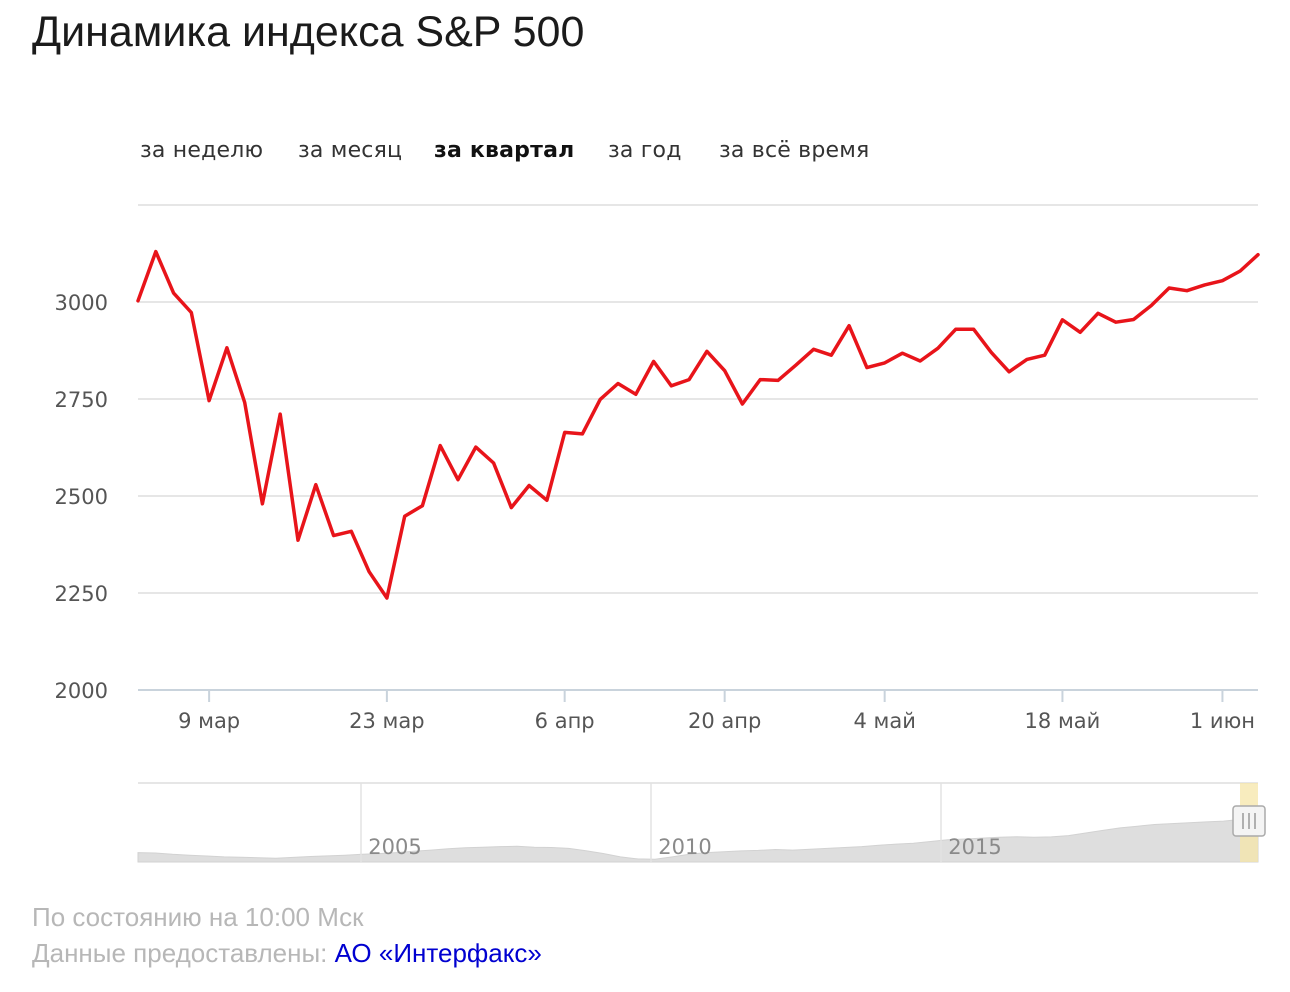 The width and height of the screenshot is (1290, 992). I want to click on x-tick-label: 4 май, so click(884, 721).